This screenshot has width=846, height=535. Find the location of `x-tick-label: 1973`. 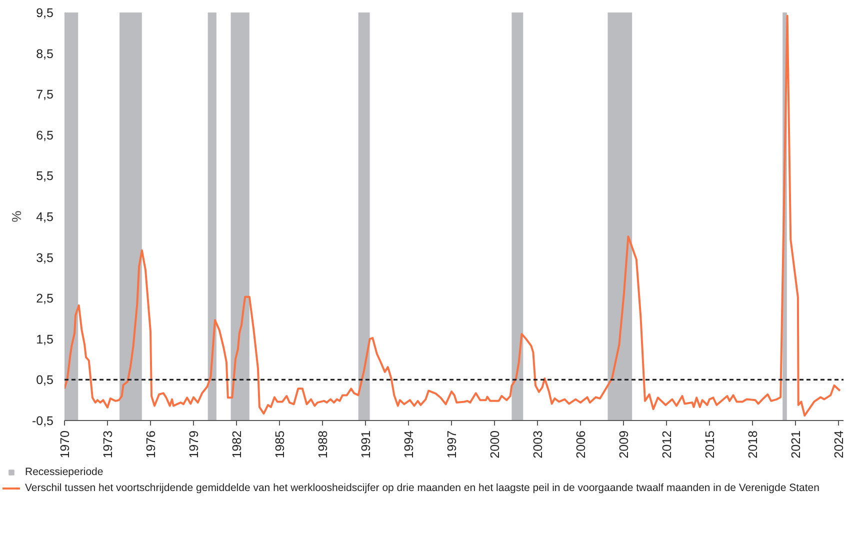

x-tick-label: 1973 is located at coordinates (108, 444).